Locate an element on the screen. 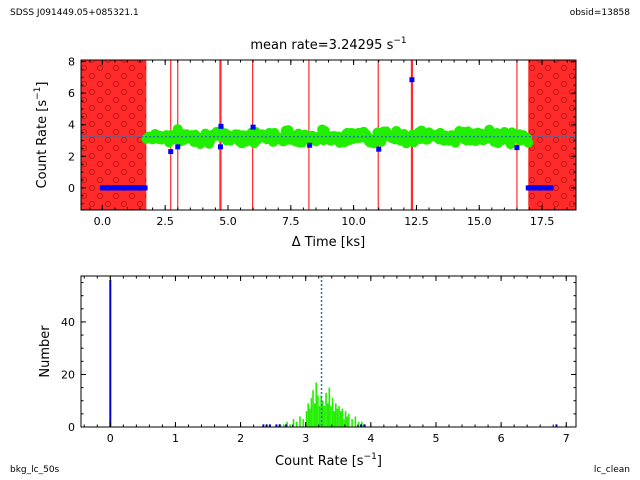 The height and width of the screenshot is (480, 640). hist-xtick-label: 4 is located at coordinates (370, 438).